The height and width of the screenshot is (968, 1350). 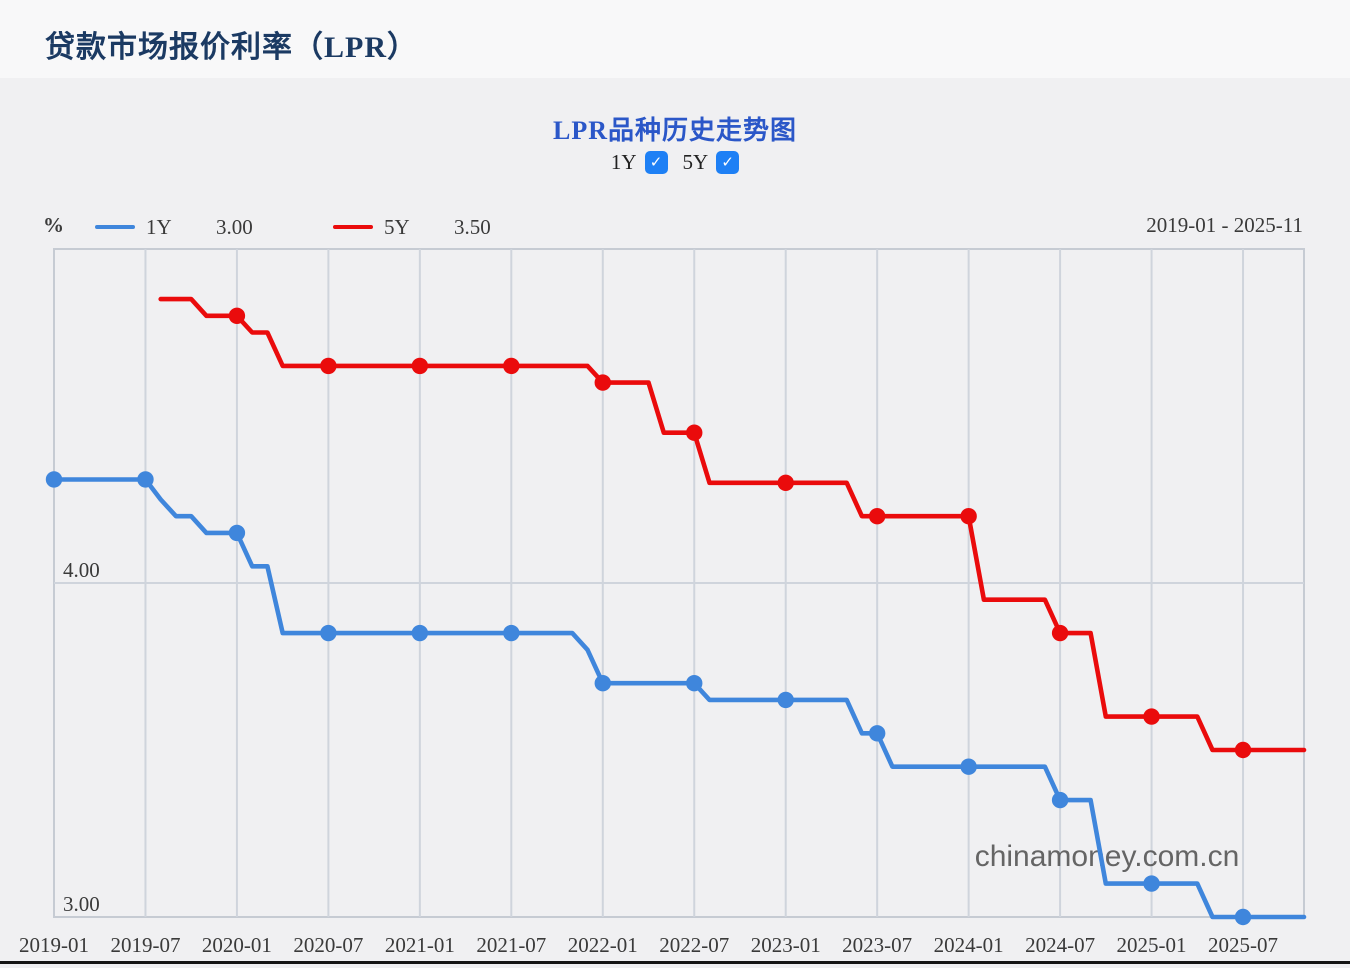 I want to click on page-header: 贷款市场报价利率（LPR）, so click(x=675, y=39).